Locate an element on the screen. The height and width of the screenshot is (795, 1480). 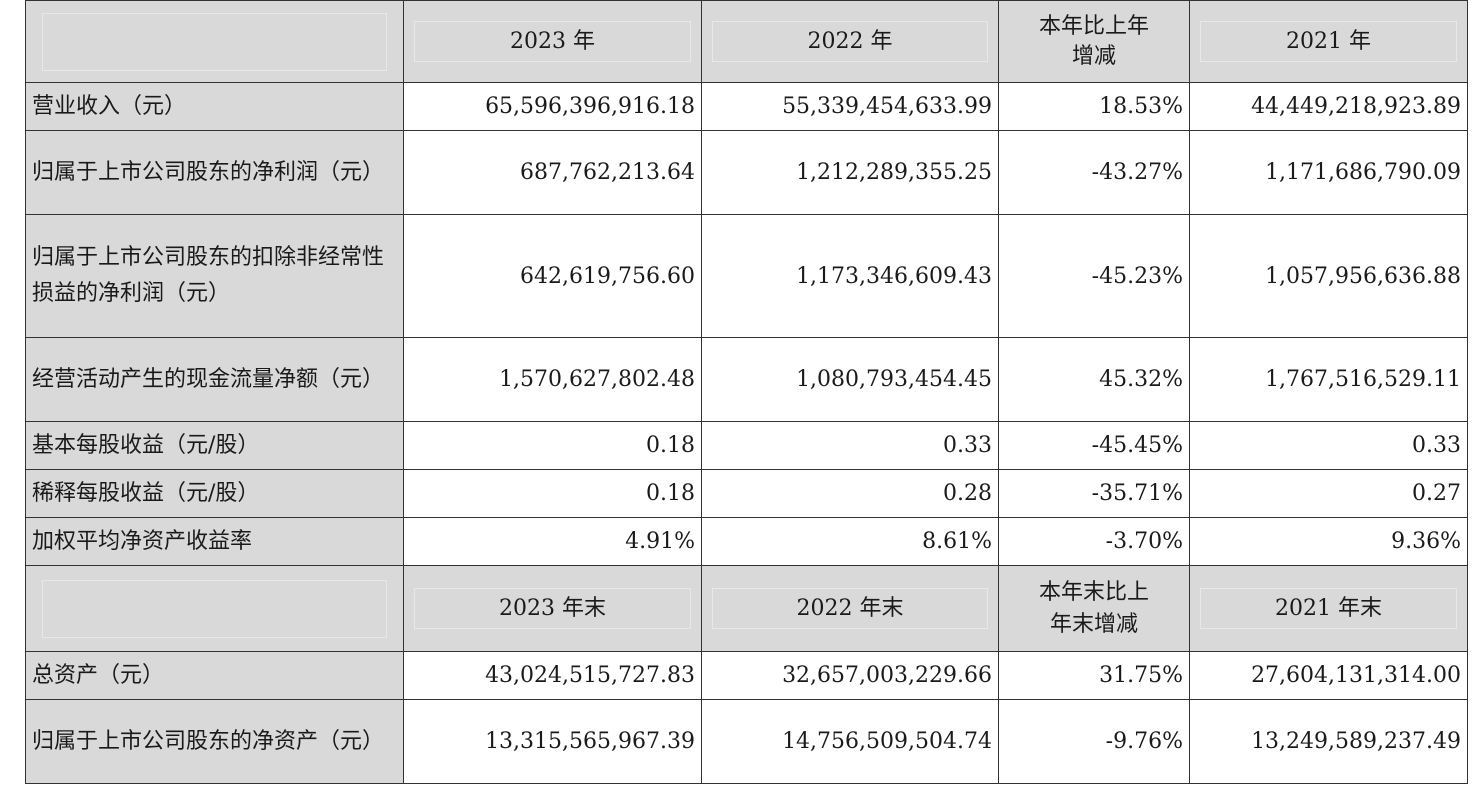
value-2022: 1,173,346,609.43 is located at coordinates (850, 276).